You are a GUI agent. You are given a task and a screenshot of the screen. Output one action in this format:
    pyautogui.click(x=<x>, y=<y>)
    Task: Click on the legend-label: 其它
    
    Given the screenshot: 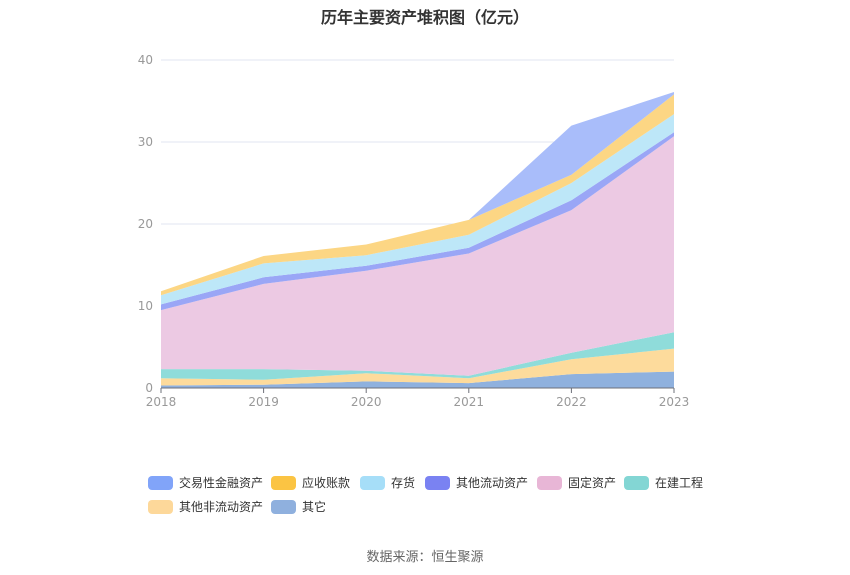 What is the action you would take?
    pyautogui.click(x=314, y=507)
    